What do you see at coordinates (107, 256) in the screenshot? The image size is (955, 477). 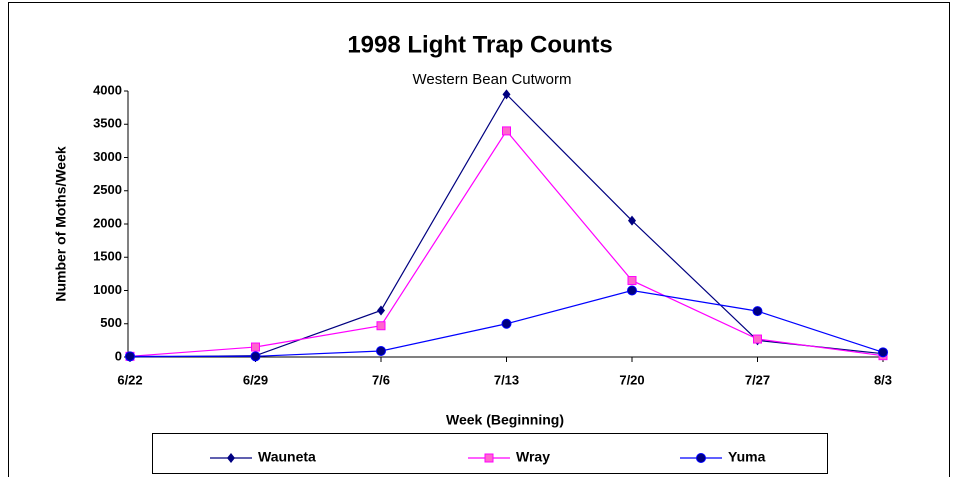 I see `y-tick-label: 1500` at bounding box center [107, 256].